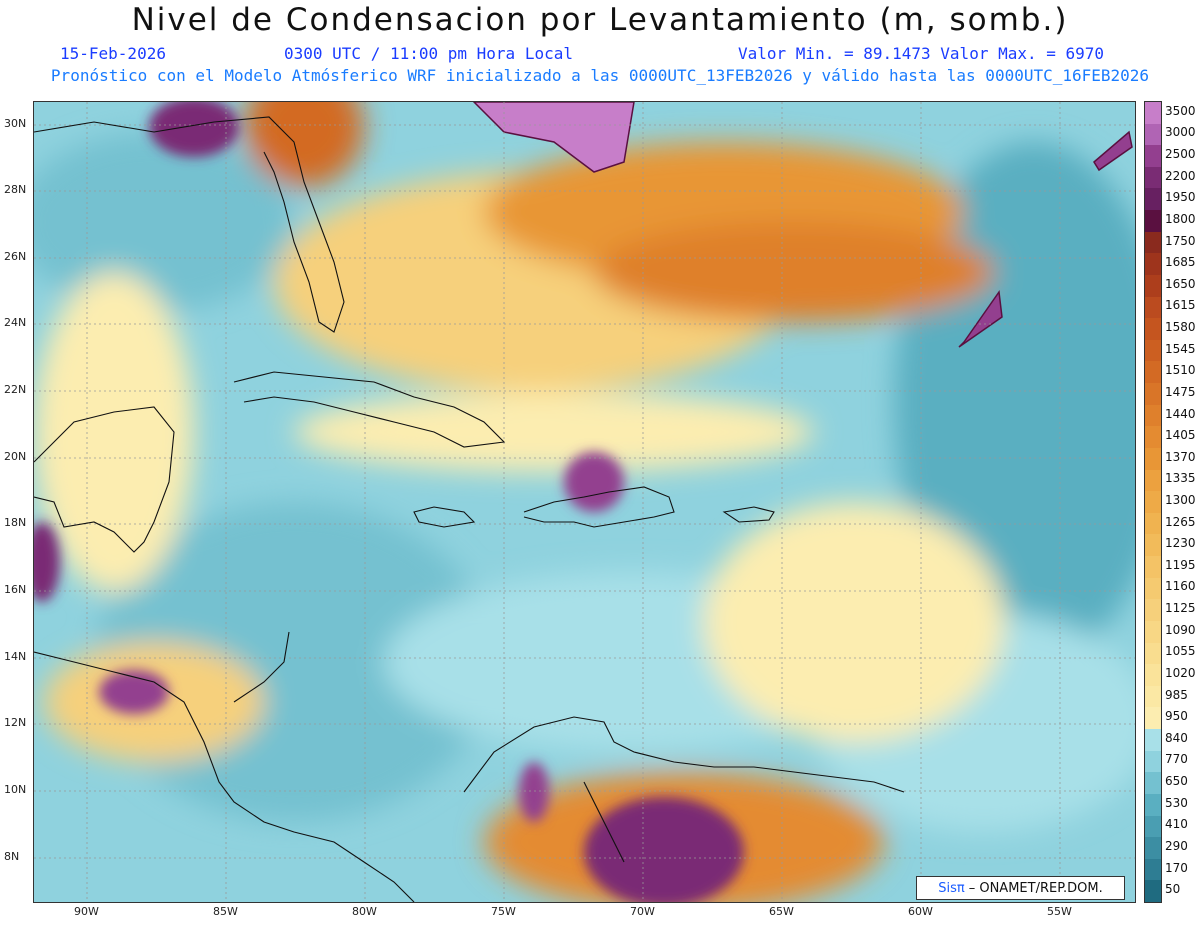 The image size is (1200, 927). Describe the element at coordinates (1180, 521) in the screenshot. I see `colorbar-label: 1265` at that location.